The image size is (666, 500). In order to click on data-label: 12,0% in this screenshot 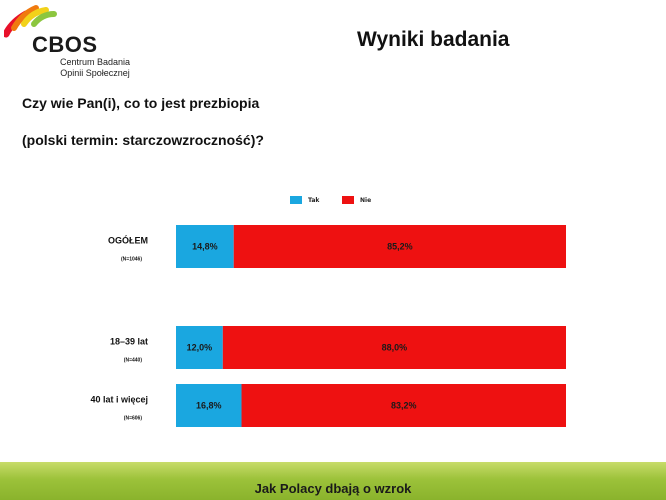, I will do `click(200, 348)`.